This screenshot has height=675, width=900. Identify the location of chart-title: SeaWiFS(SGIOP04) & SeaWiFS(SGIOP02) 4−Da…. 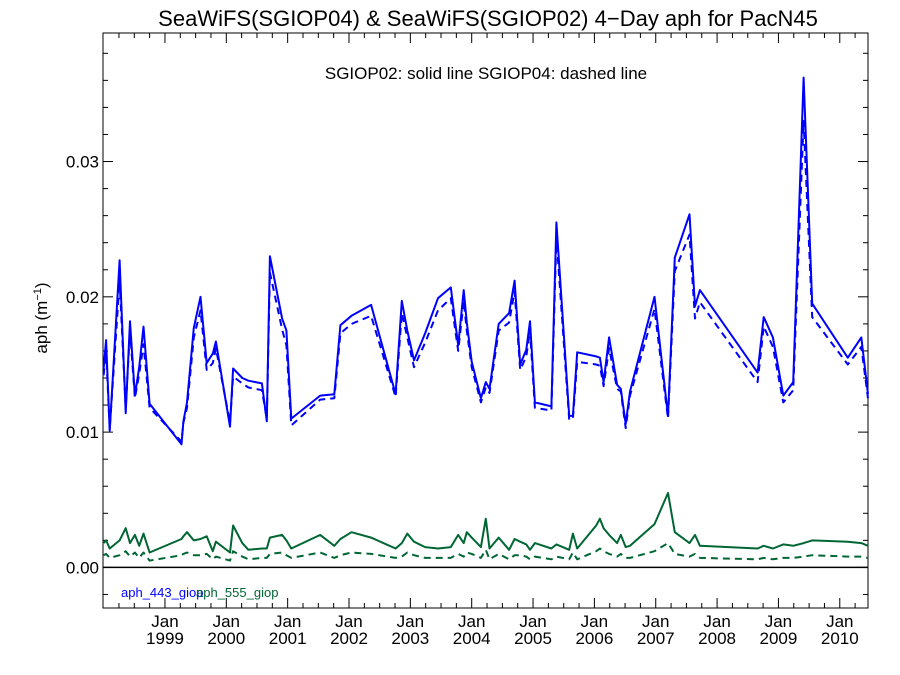
(488, 18).